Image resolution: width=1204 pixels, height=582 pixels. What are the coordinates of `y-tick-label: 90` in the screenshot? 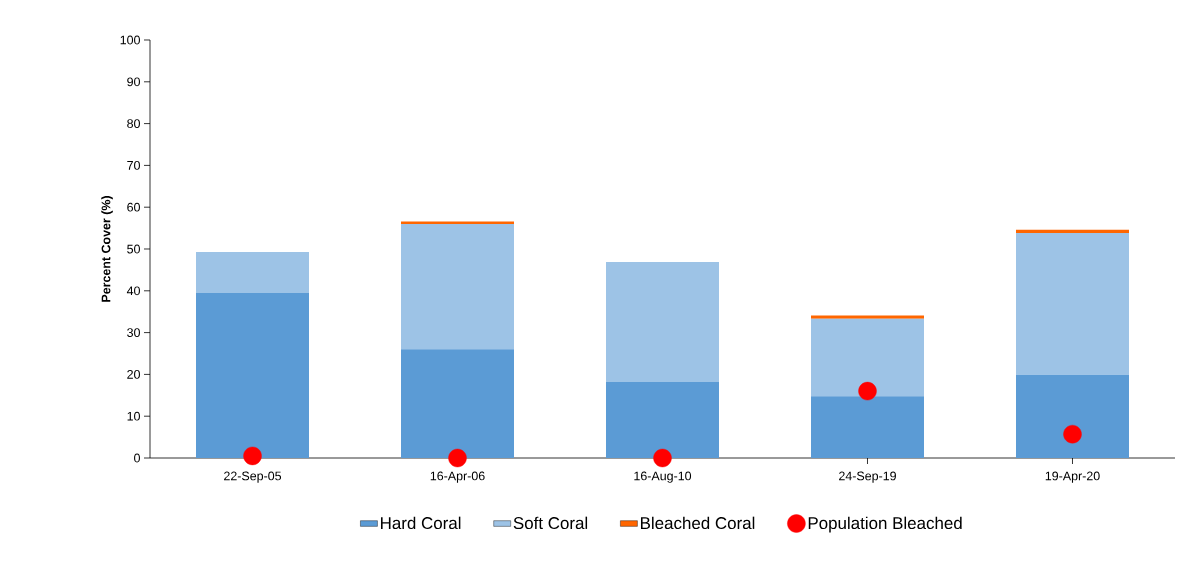 It's located at (133, 82).